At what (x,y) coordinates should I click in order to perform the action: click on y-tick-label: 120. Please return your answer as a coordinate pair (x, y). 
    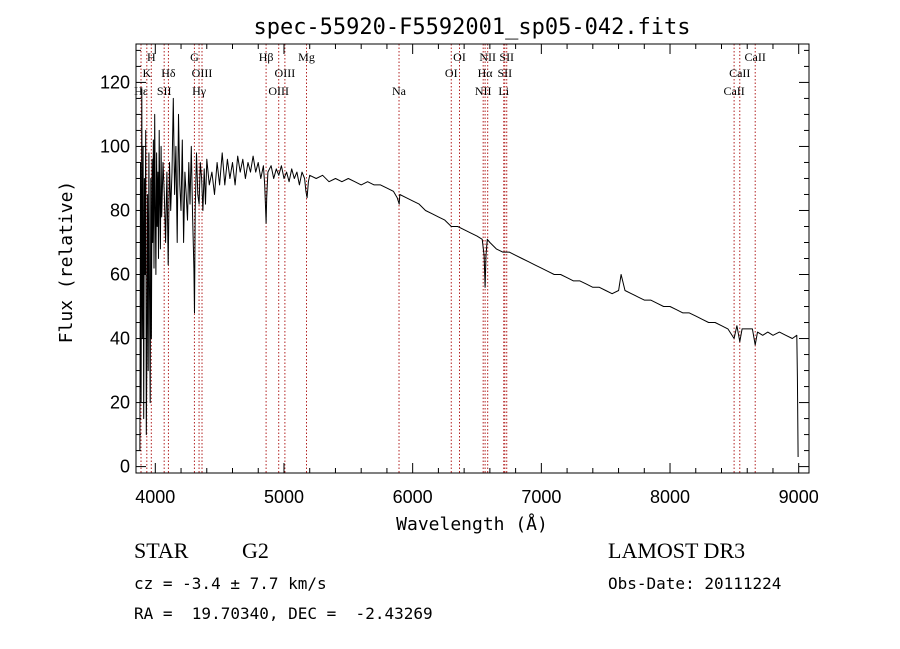
    Looking at the image, I should click on (115, 82).